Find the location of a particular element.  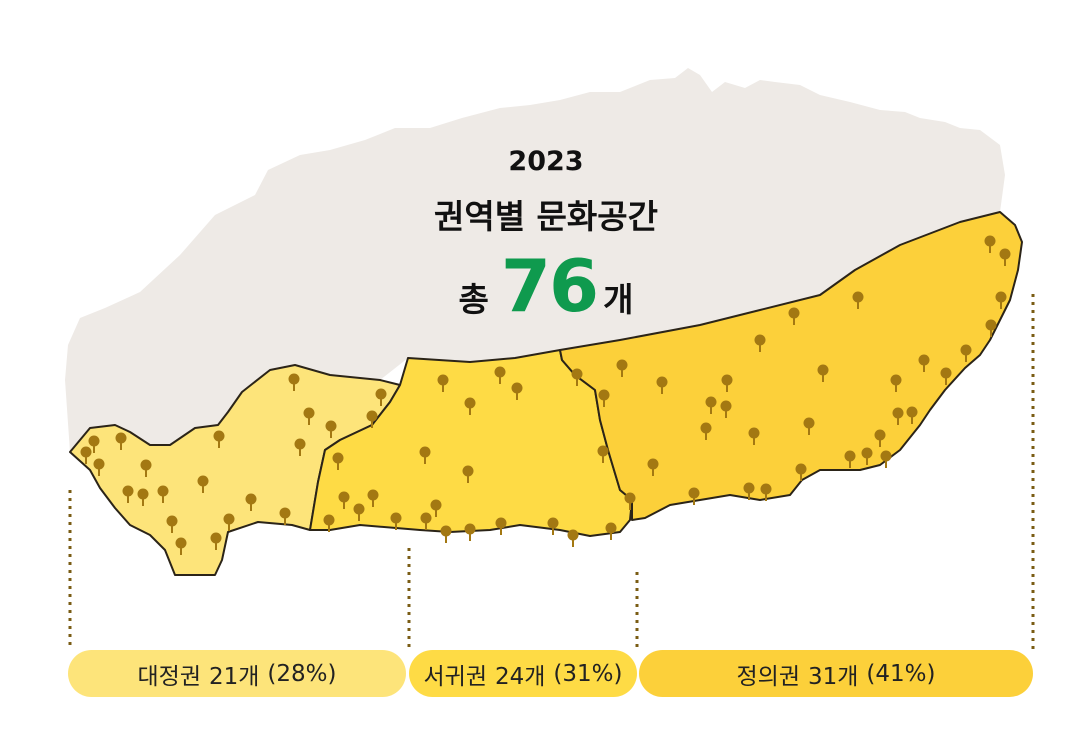

total-count: 총 76 개 is located at coordinates (546, 286).